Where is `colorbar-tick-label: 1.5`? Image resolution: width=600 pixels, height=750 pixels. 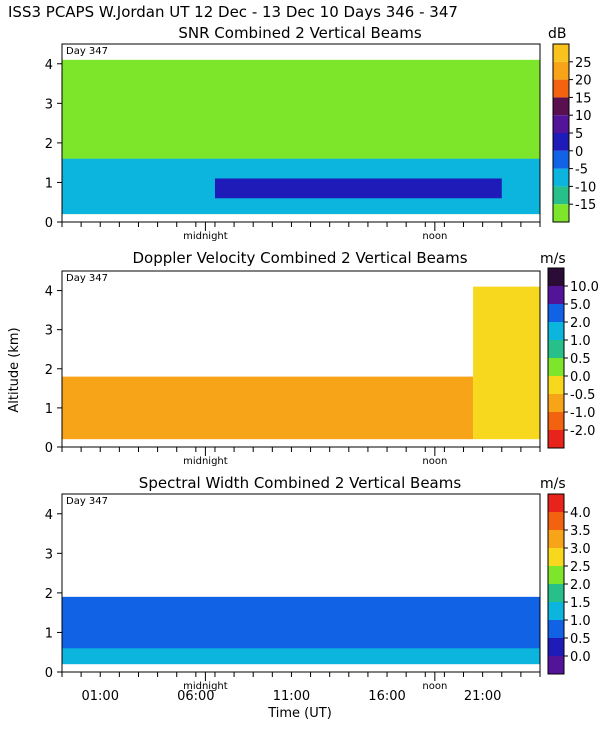
colorbar-tick-label: 1.5 is located at coordinates (580, 603).